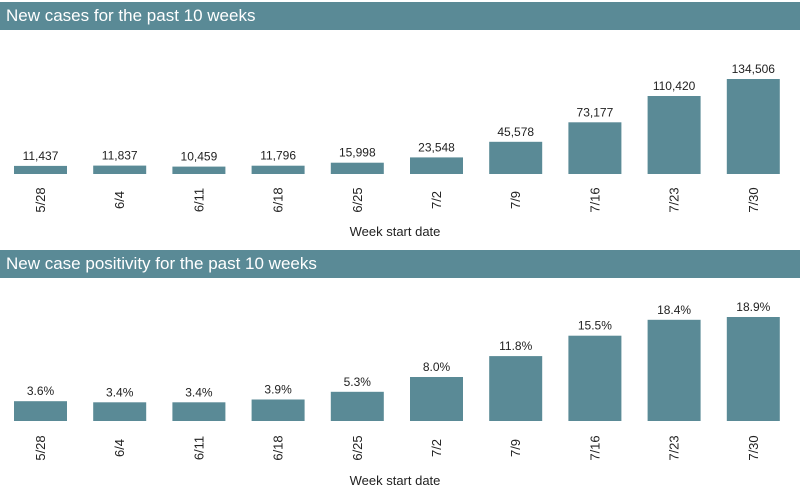 The width and height of the screenshot is (800, 494). I want to click on value-label-6-4: 3.4%, so click(120, 392).